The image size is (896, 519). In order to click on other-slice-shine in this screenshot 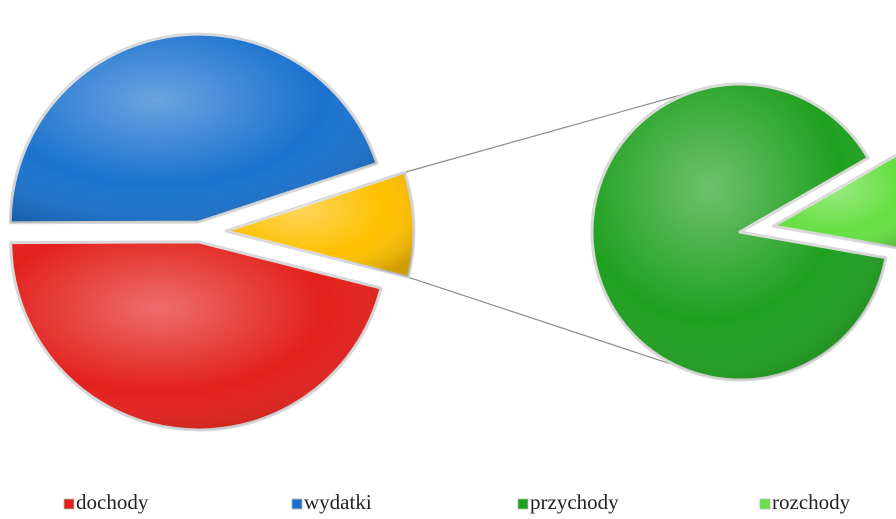, I will do `click(319, 225)`.